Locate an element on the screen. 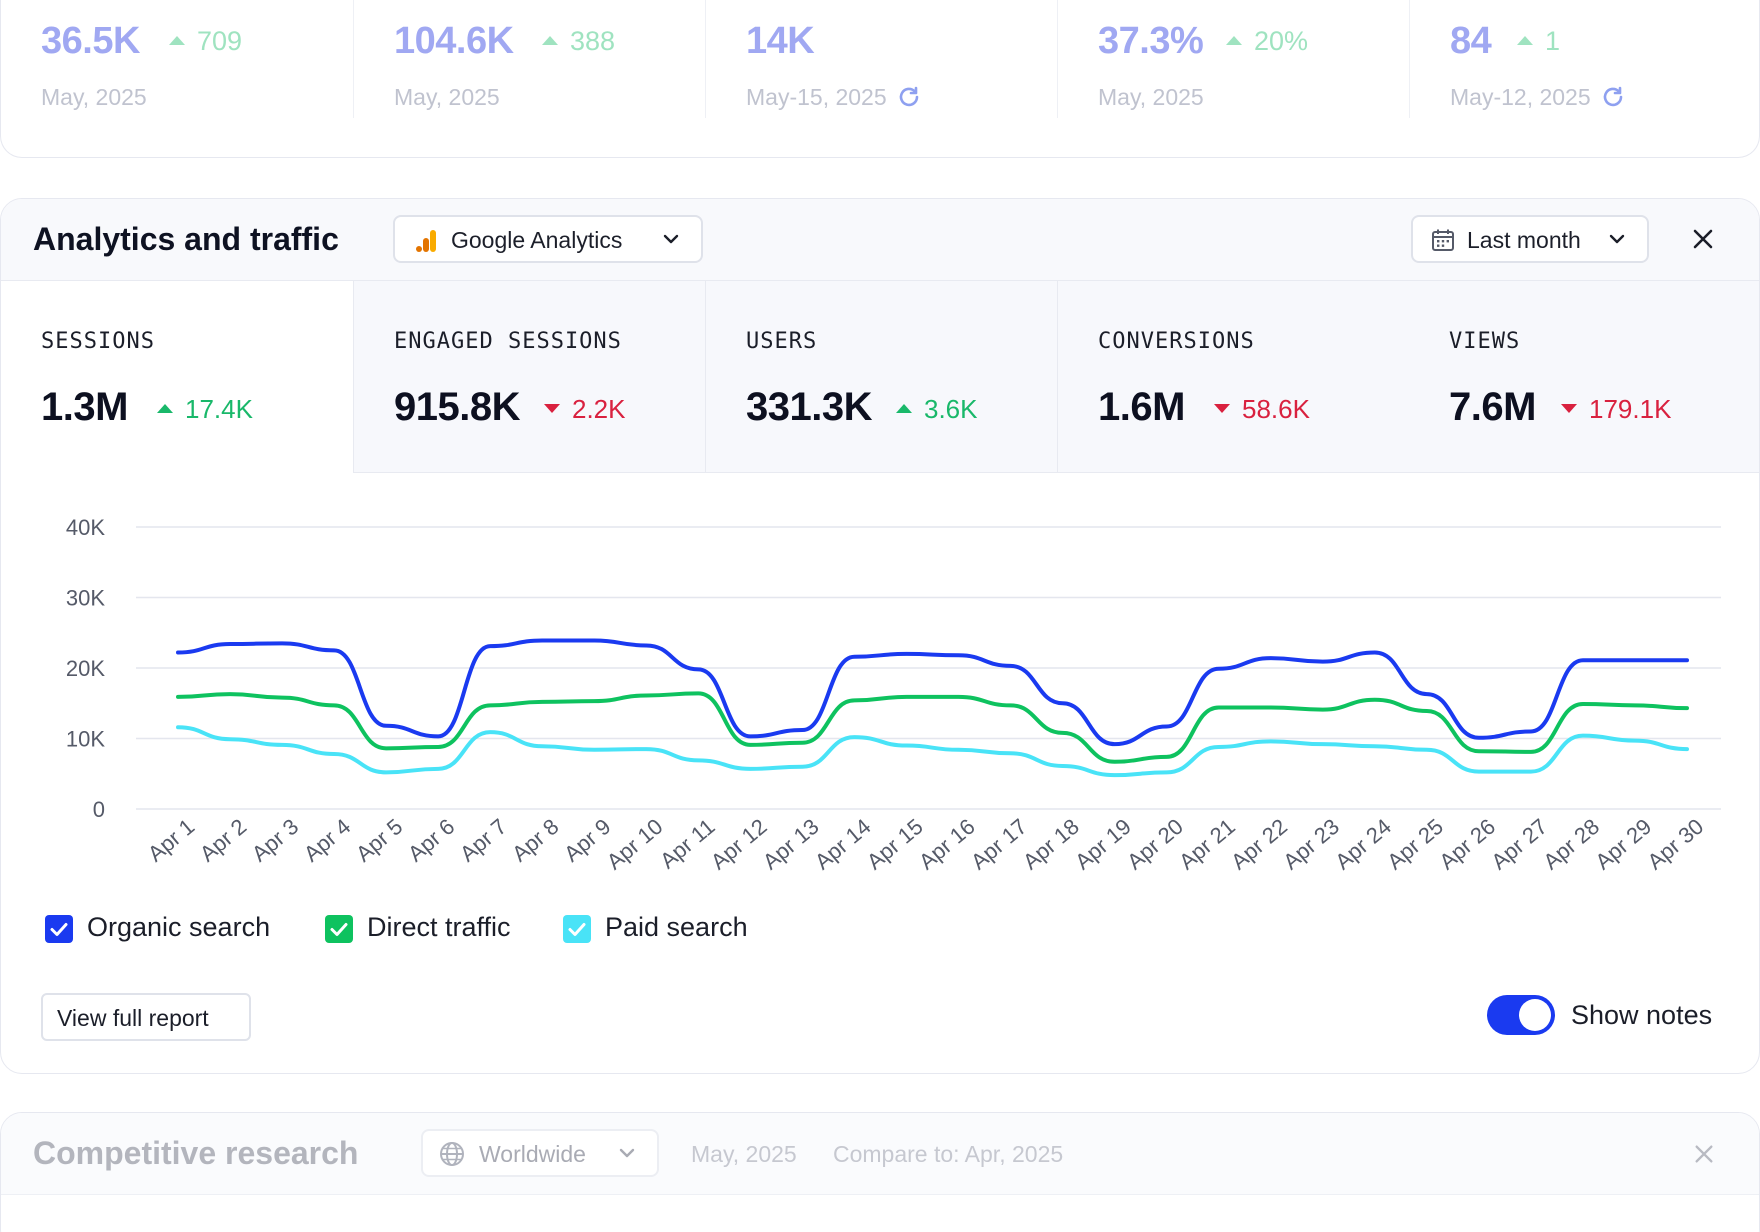 The height and width of the screenshot is (1232, 1760). metric-label: SESSIONS is located at coordinates (98, 341).